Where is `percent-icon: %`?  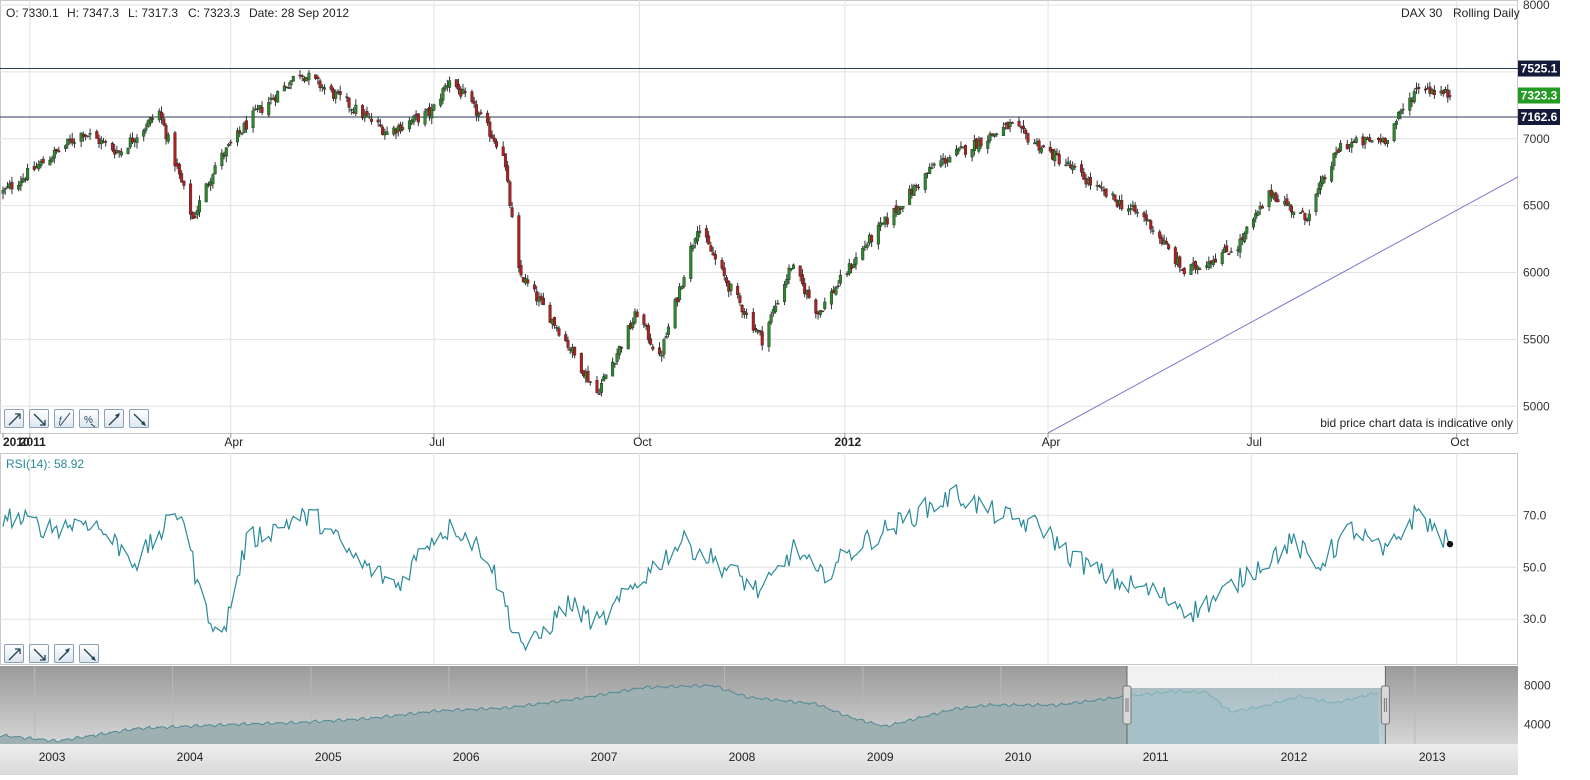 percent-icon: % is located at coordinates (90, 421).